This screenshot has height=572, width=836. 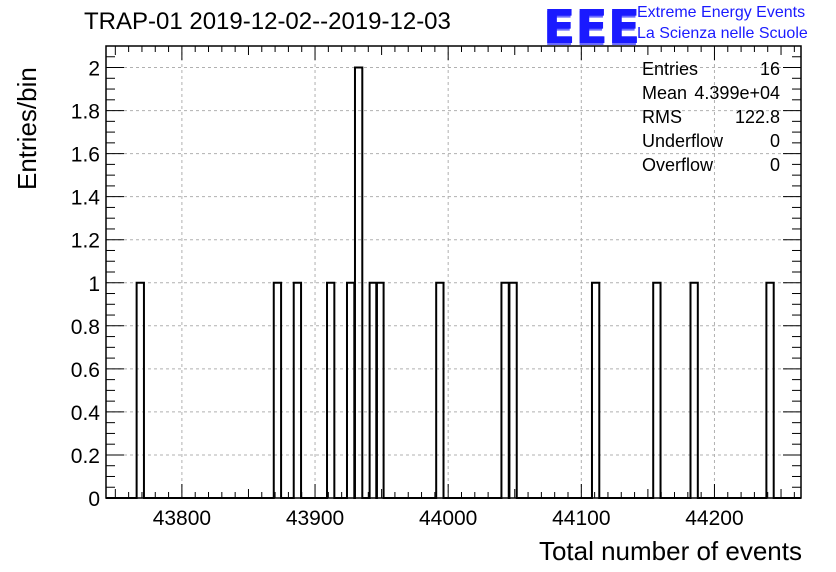 I want to click on y-tick-label: 0.6, so click(x=85, y=370).